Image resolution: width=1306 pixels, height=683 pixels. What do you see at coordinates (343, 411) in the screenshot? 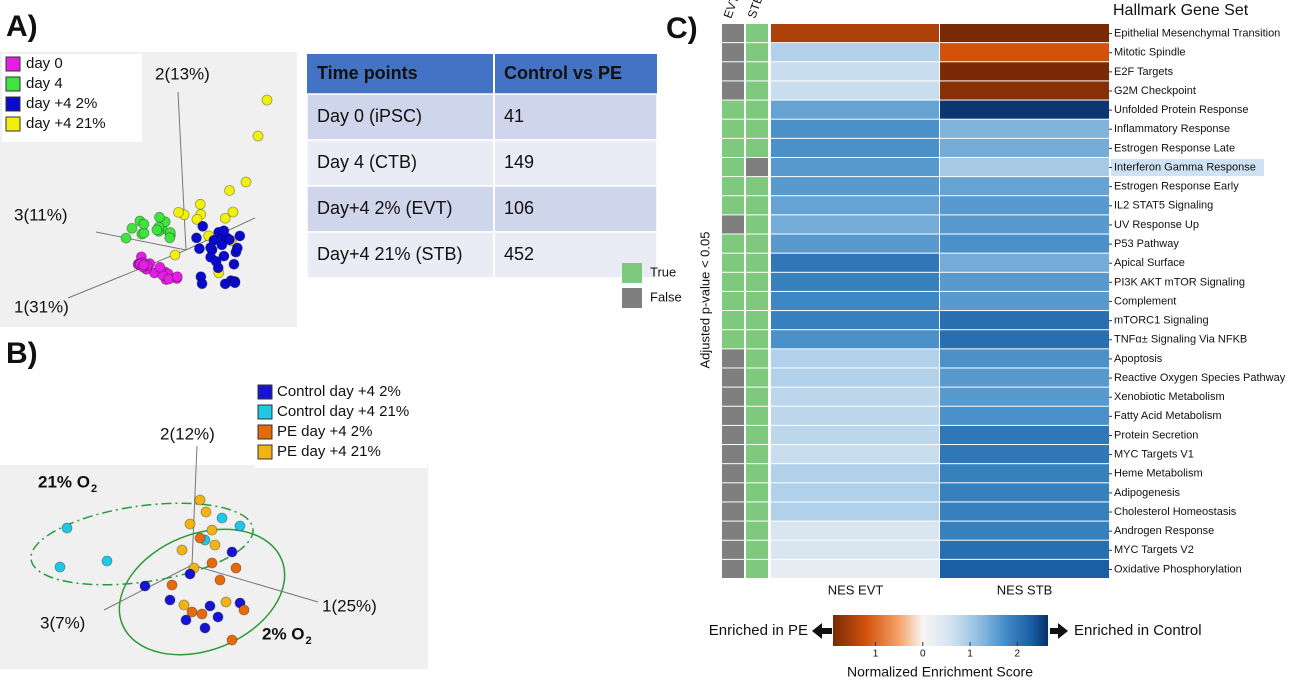
I see `legend-label: Control day +4 21%` at bounding box center [343, 411].